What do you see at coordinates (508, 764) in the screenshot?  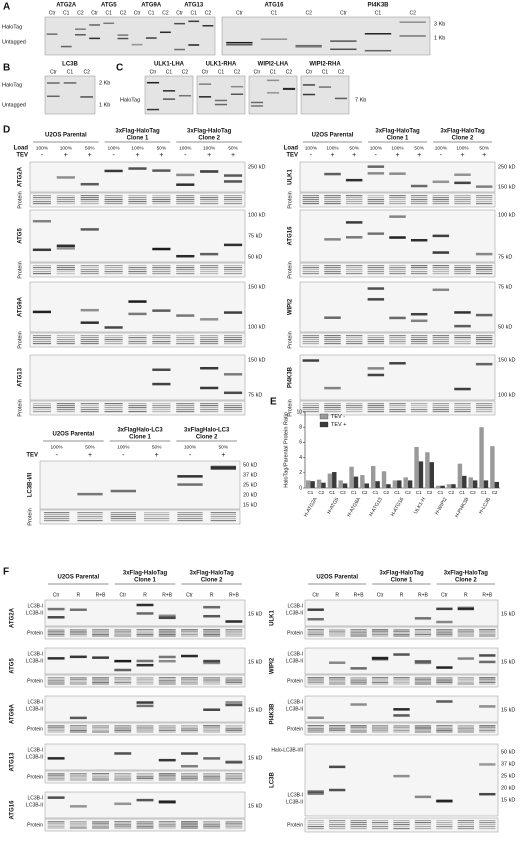 I see `label: 37 kD` at bounding box center [508, 764].